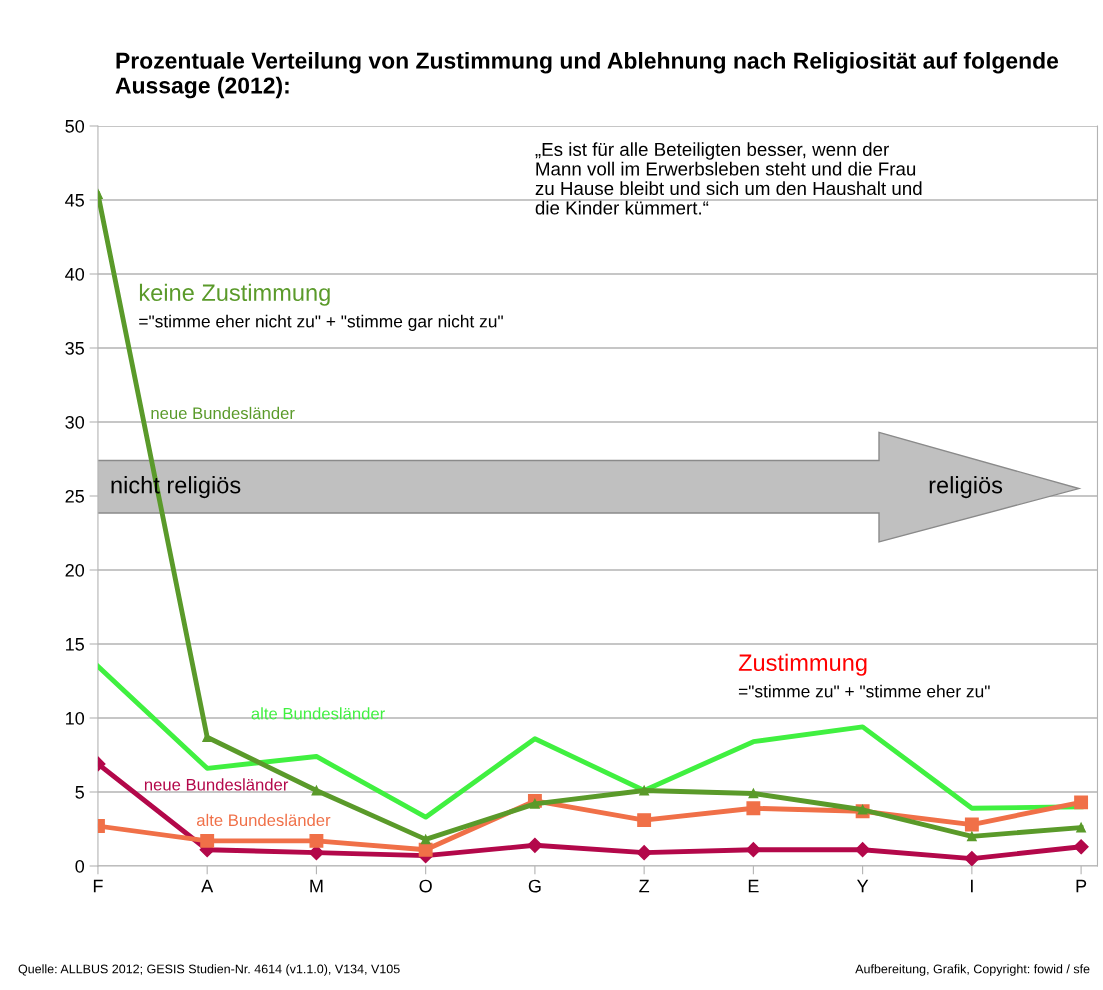 This screenshot has height=990, width=1103. I want to click on y-tick-label: 30, so click(75, 422).